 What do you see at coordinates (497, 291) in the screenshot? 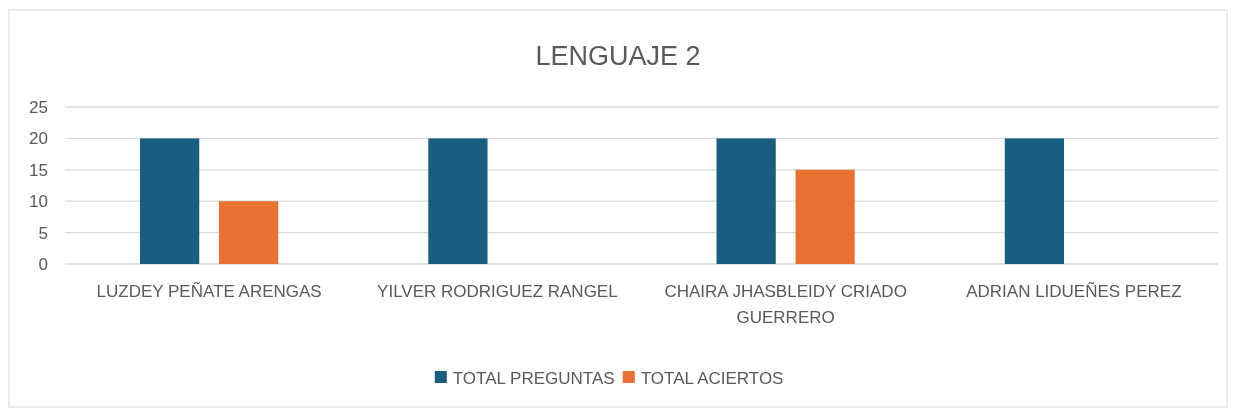
I see `x-tick-label: YILVER RODRIGUEZ RANGEL` at bounding box center [497, 291].